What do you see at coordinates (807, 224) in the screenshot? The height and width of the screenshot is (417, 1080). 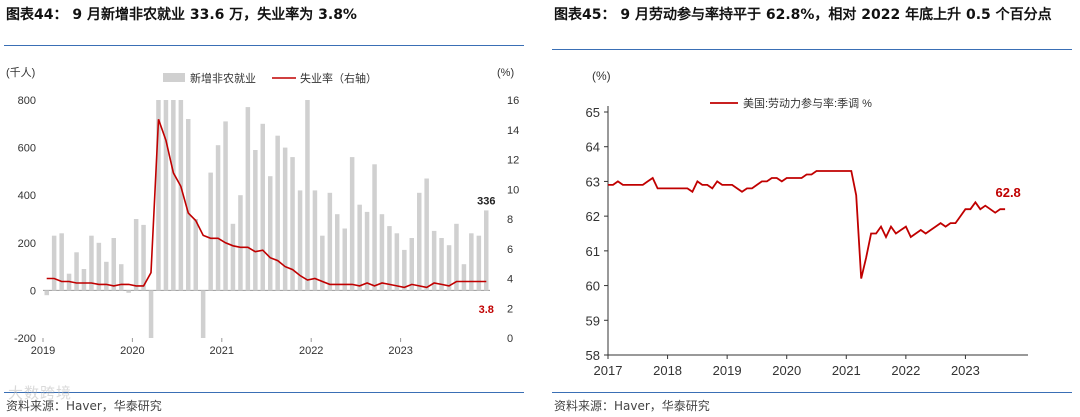 I see `participation-line` at bounding box center [807, 224].